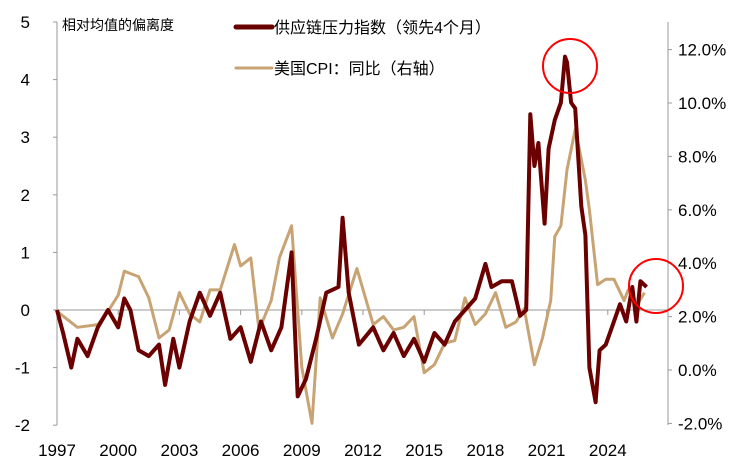 The height and width of the screenshot is (463, 748). I want to click on x-tick-label: 2015, so click(424, 450).